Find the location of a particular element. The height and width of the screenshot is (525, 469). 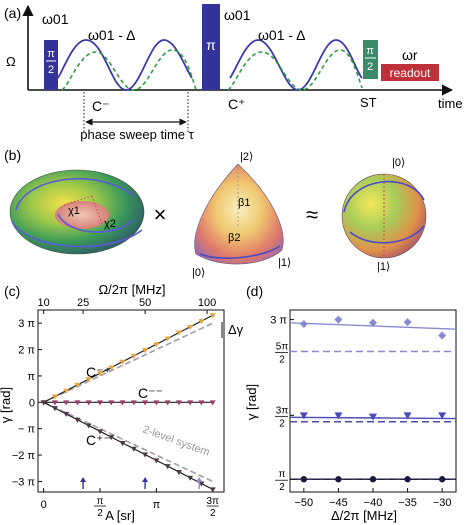

readout-freq: ωr is located at coordinates (410, 55).